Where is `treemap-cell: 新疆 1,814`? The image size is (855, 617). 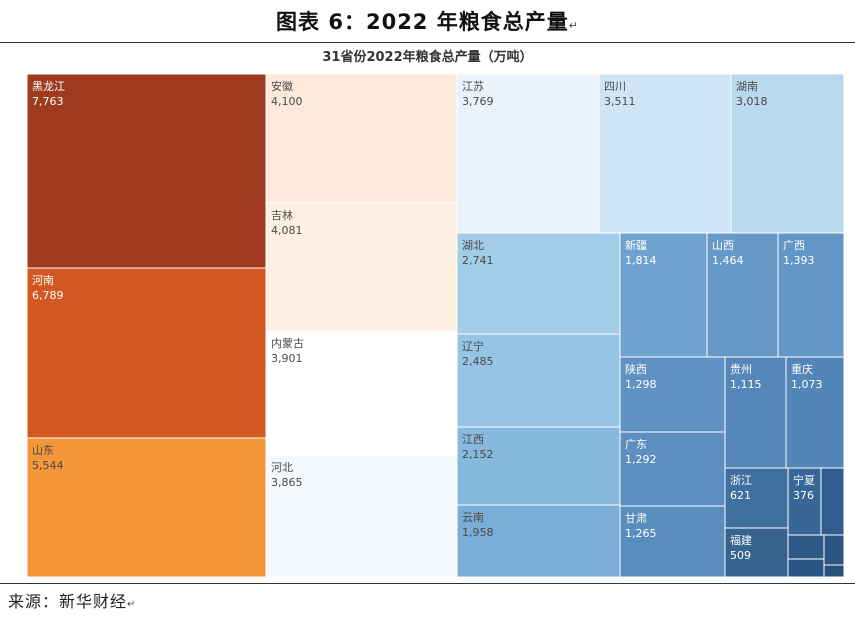 treemap-cell: 新疆 1,814 is located at coordinates (663, 295).